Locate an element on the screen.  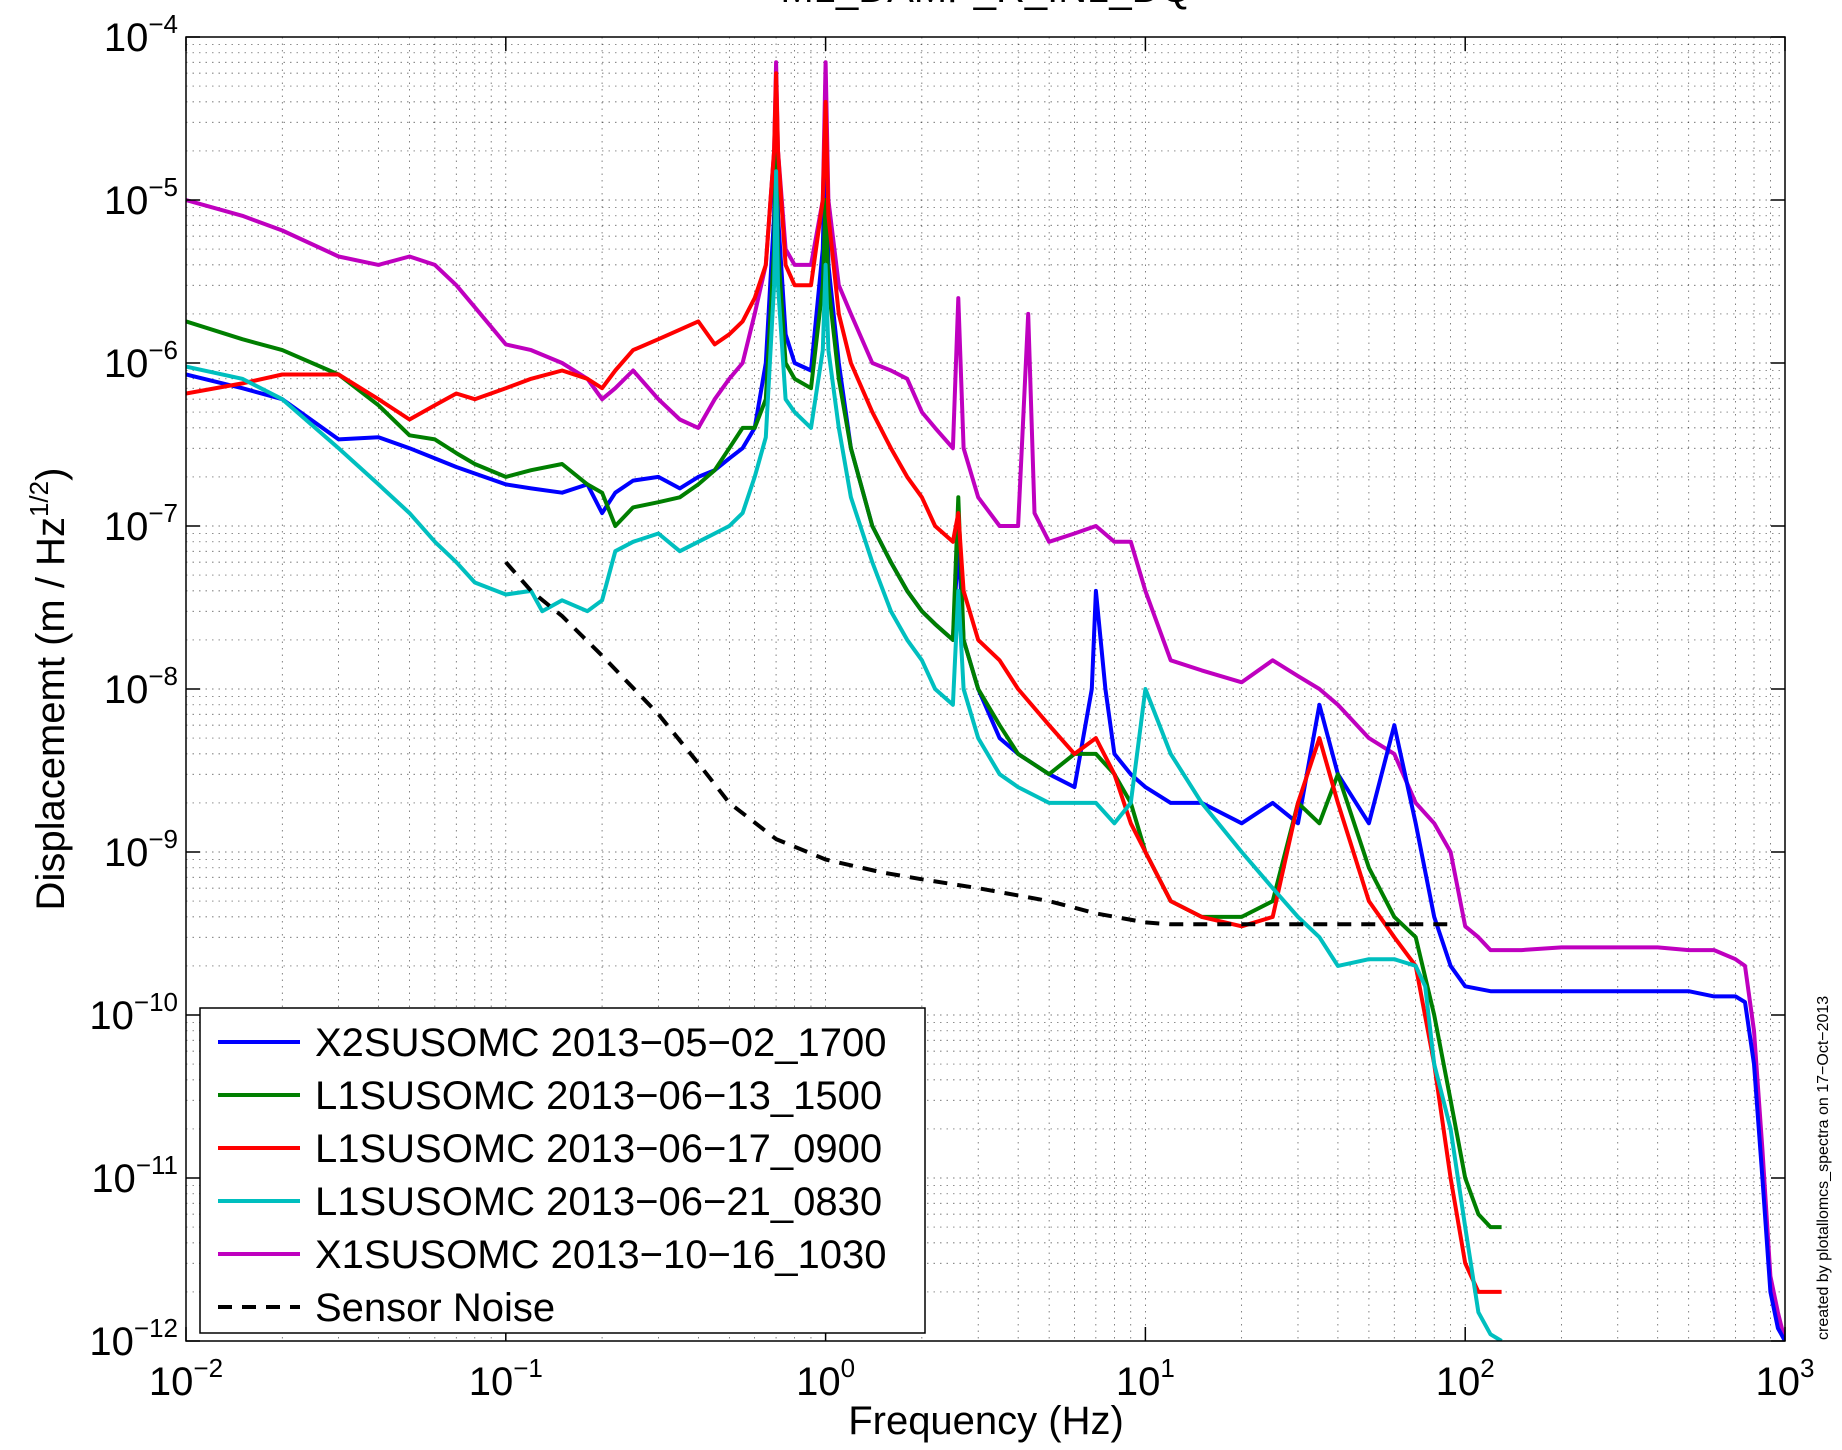
y-tick-label: 10⁻⁹ is located at coordinates (141, 849).